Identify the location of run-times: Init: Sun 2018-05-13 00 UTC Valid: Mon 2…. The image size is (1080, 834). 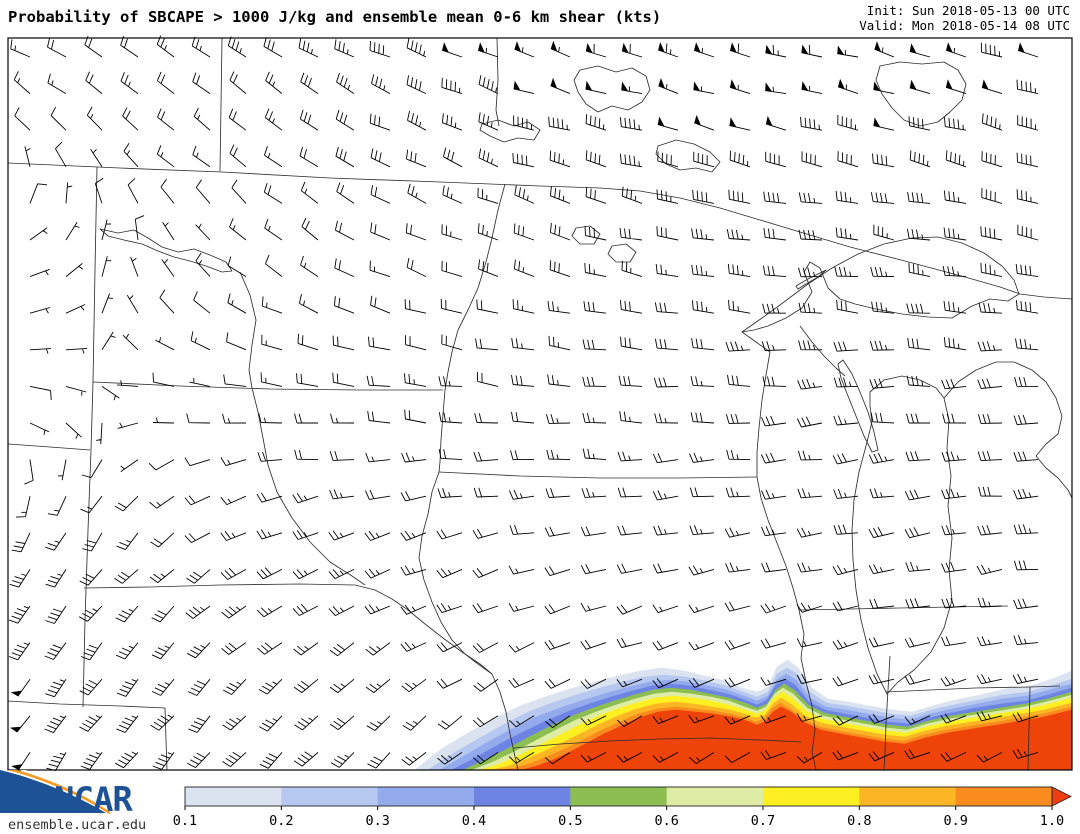
(964, 18).